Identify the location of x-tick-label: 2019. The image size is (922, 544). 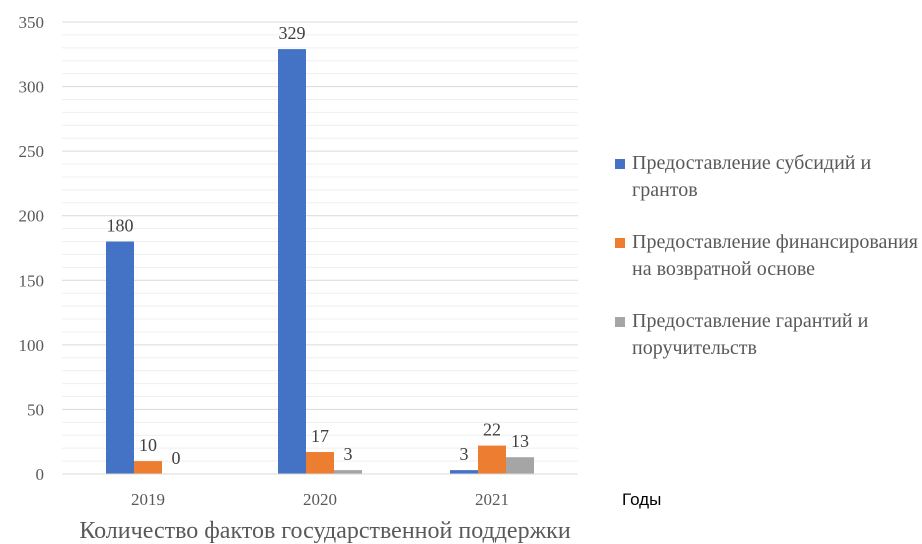
(148, 499).